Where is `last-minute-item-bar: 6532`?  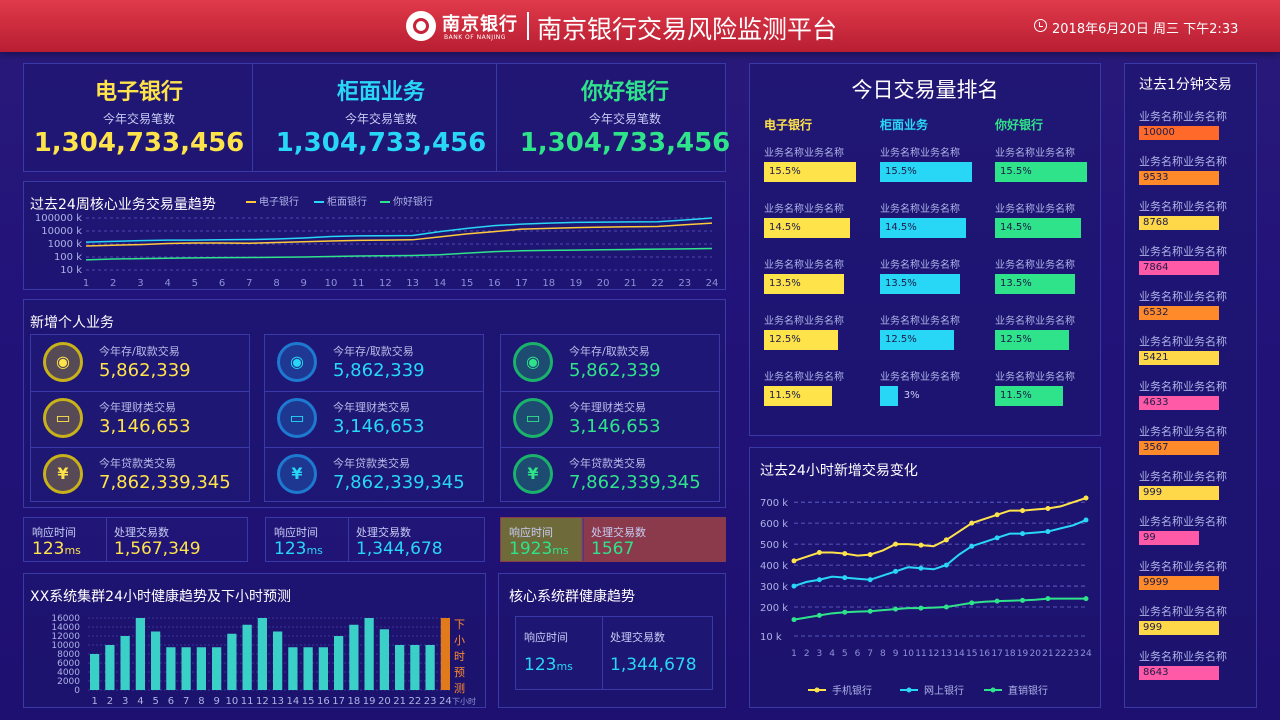 last-minute-item-bar: 6532 is located at coordinates (1179, 313).